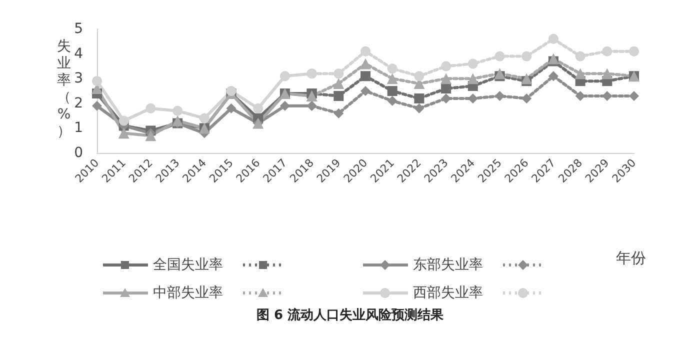  I want to click on y-tick-label: 3, so click(78, 78).